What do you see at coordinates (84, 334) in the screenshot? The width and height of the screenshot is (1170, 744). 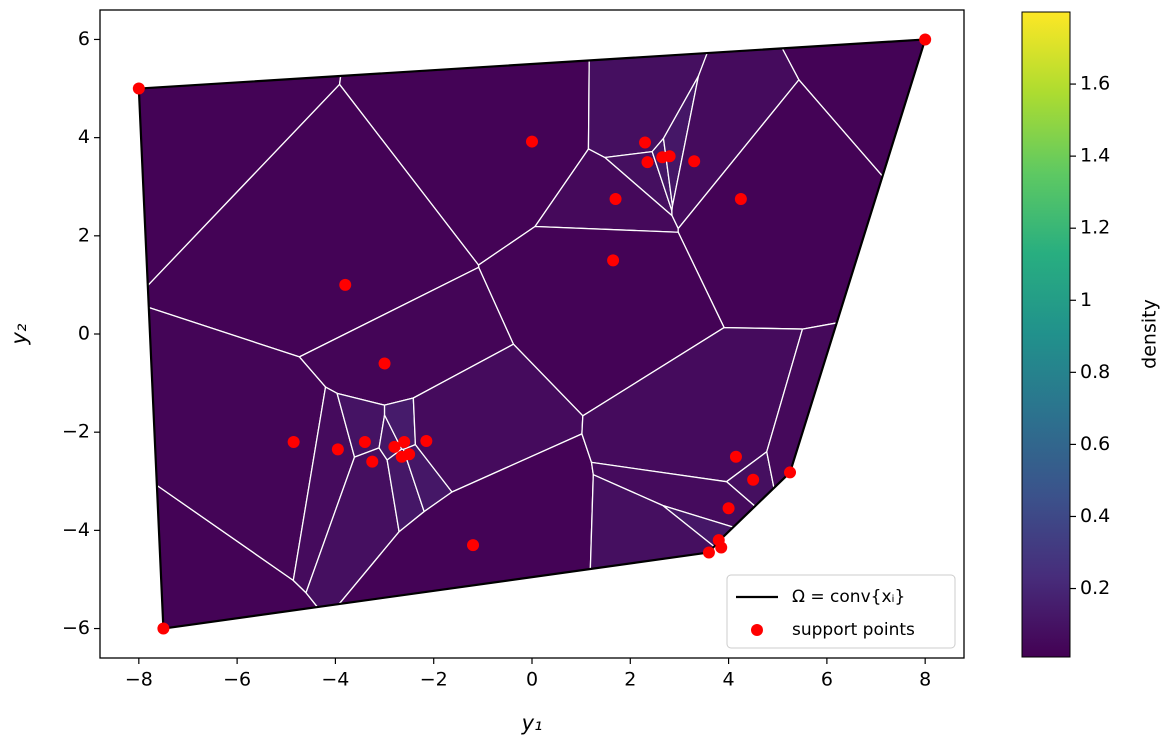 I see `y-tick-label: 0` at bounding box center [84, 334].